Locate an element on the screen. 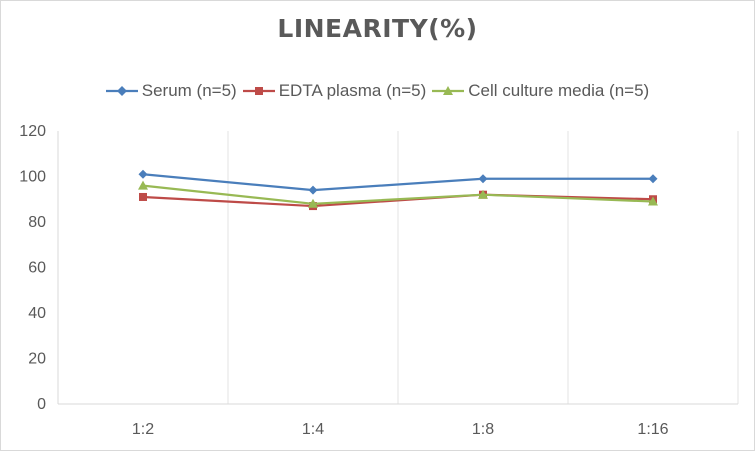 The width and height of the screenshot is (755, 451). legend-label-edta-plasma: EDTA plasma (n=5) is located at coordinates (352, 90).